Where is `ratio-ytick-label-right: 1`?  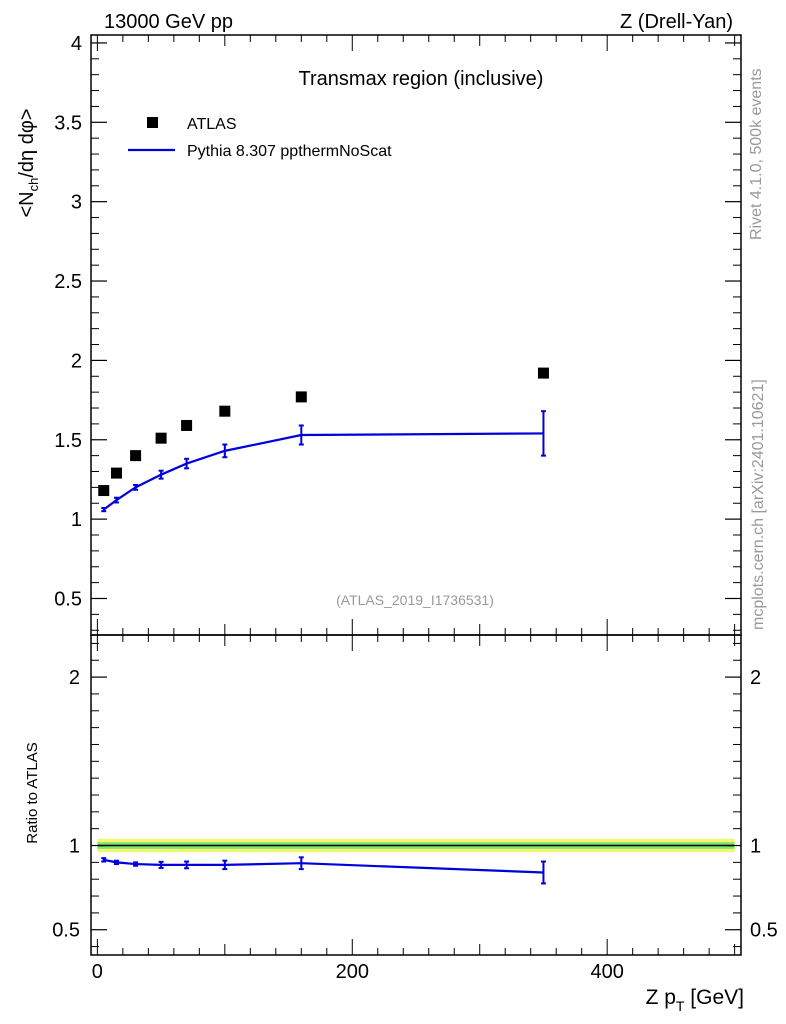 ratio-ytick-label-right: 1 is located at coordinates (755, 847).